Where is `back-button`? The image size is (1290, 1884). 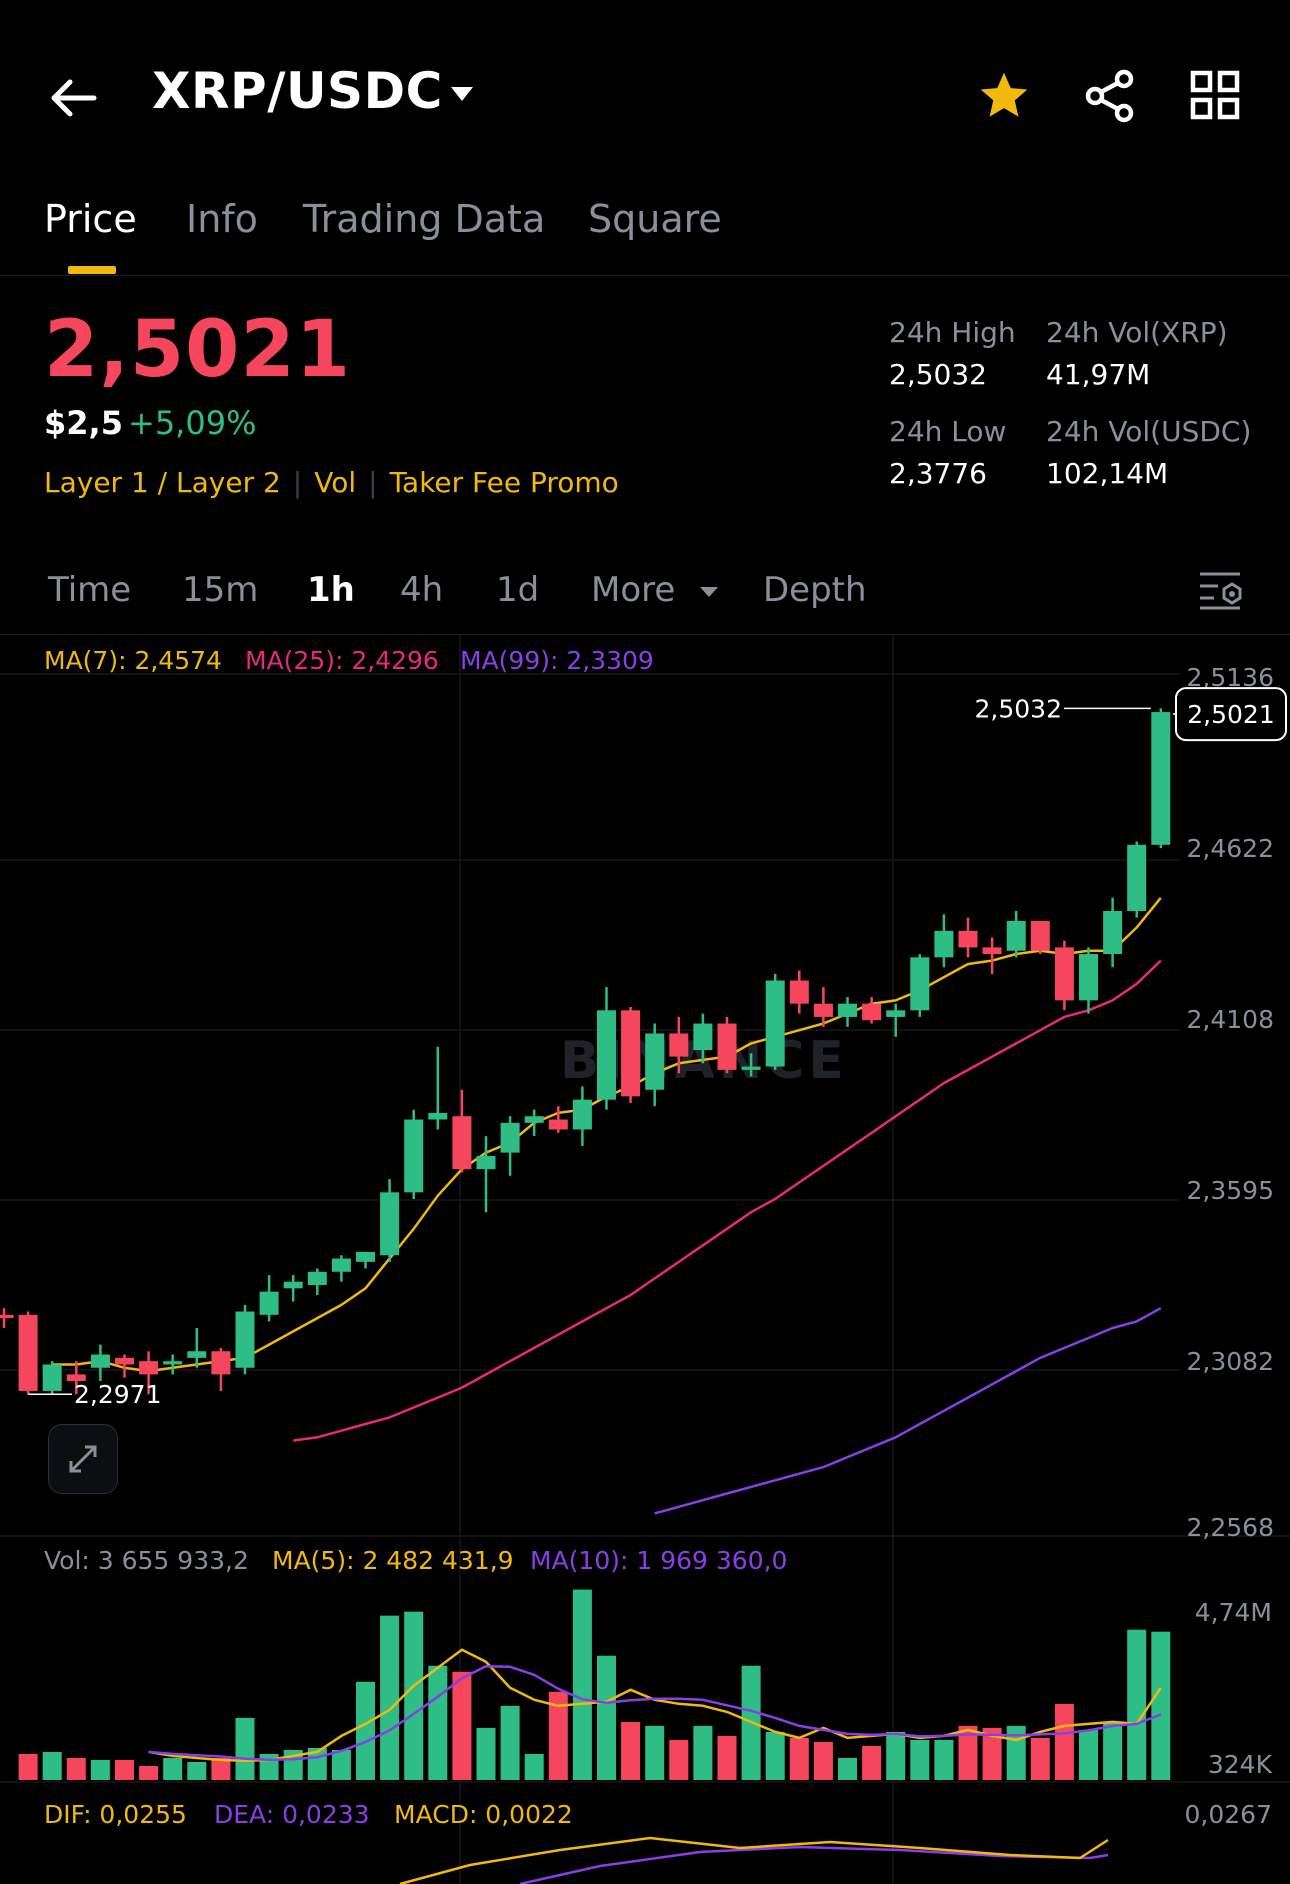 back-button is located at coordinates (74, 98).